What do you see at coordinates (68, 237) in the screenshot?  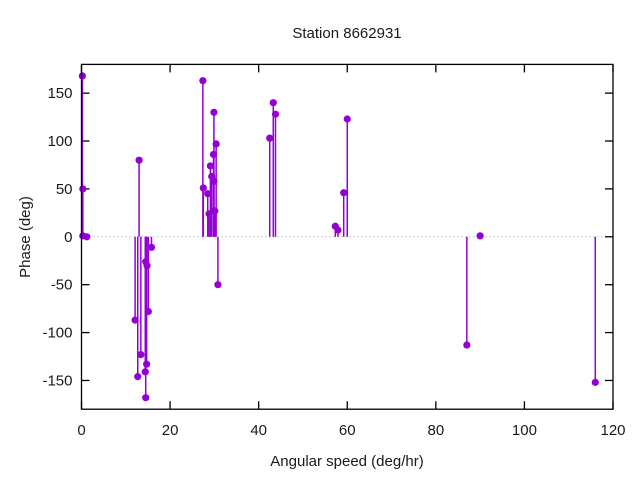 I see `y-tick-label: 0` at bounding box center [68, 237].